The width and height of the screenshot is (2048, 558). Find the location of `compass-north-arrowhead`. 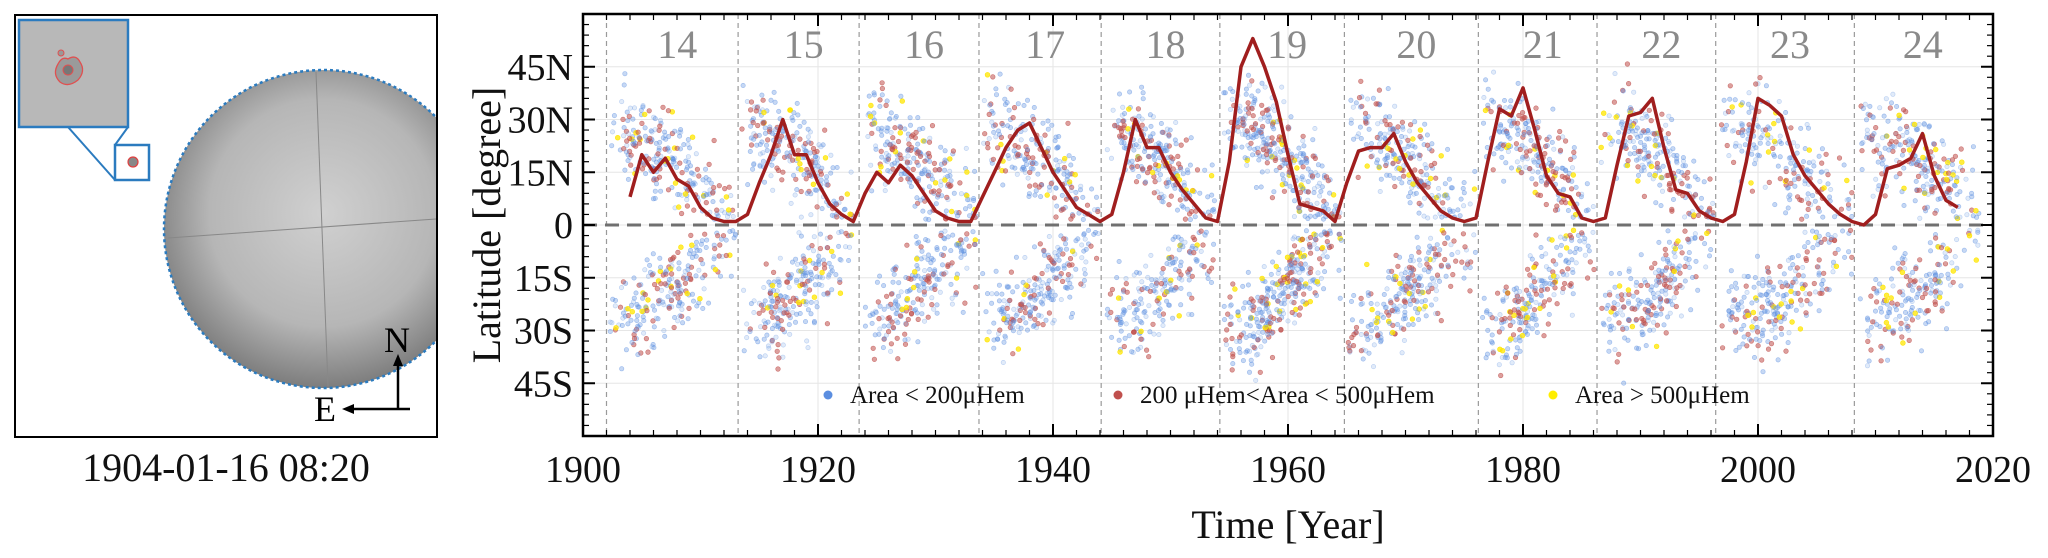

compass-north-arrowhead is located at coordinates (398, 360).